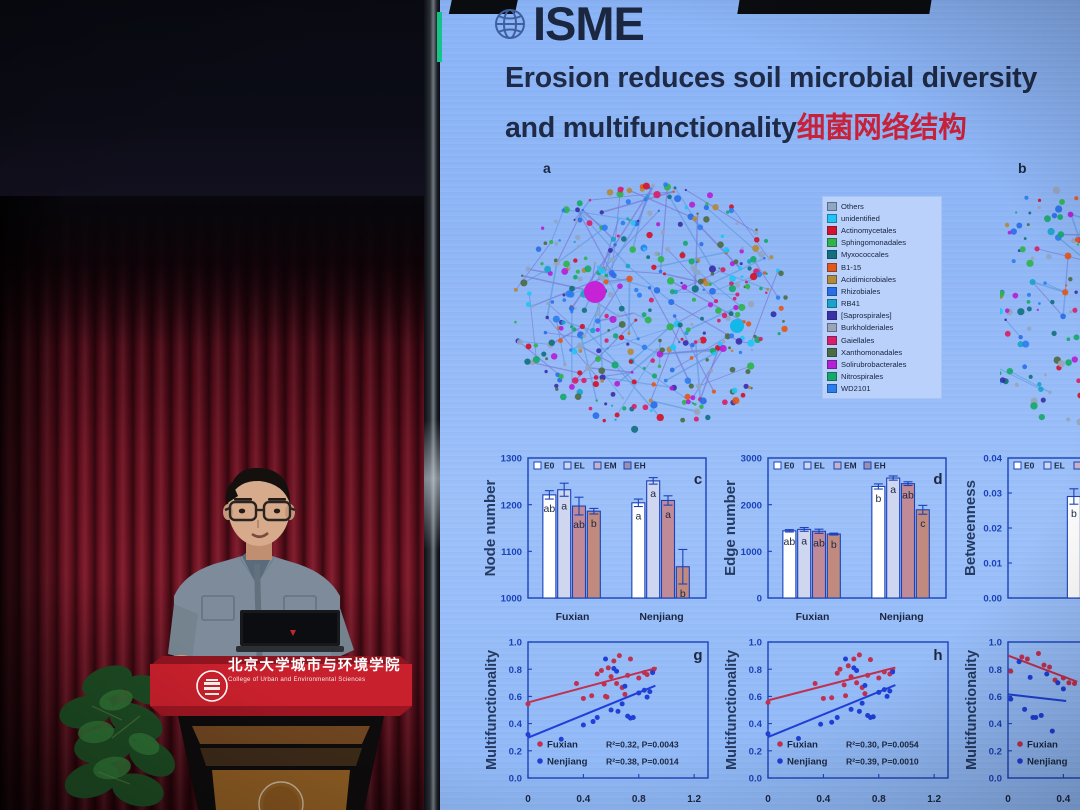 This screenshot has width=1080, height=810. What do you see at coordinates (882, 352) in the screenshot?
I see `legend-item: Xanthomonadales` at bounding box center [882, 352].